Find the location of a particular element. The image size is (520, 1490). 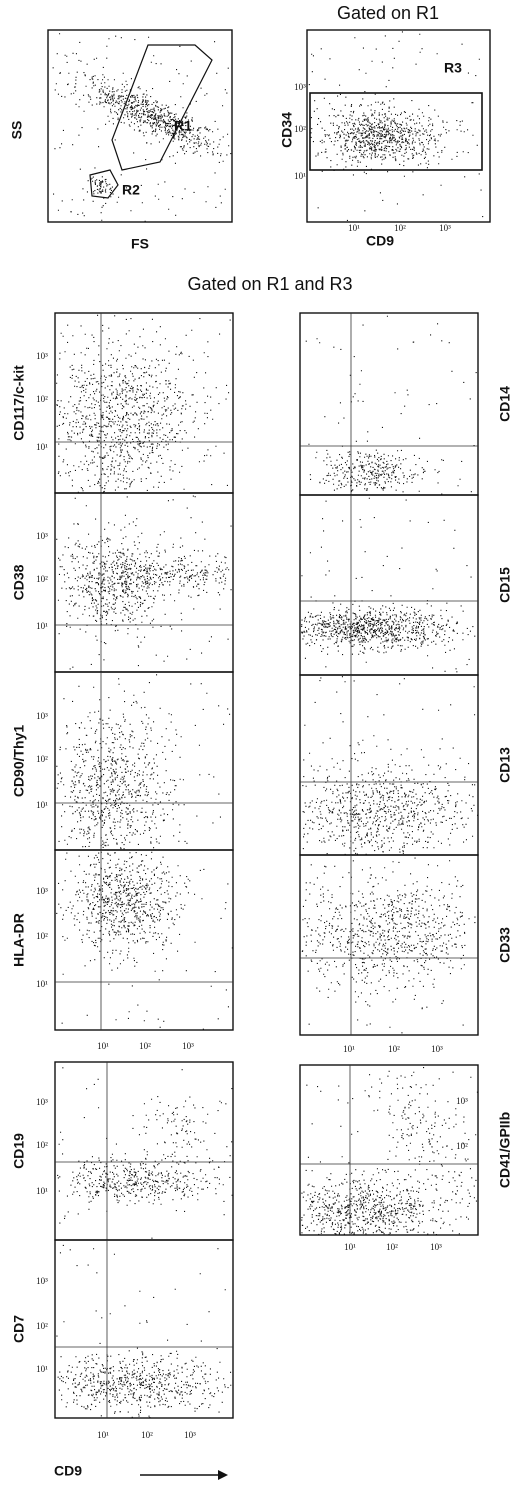

x-axis-label: FS is located at coordinates (140, 244).